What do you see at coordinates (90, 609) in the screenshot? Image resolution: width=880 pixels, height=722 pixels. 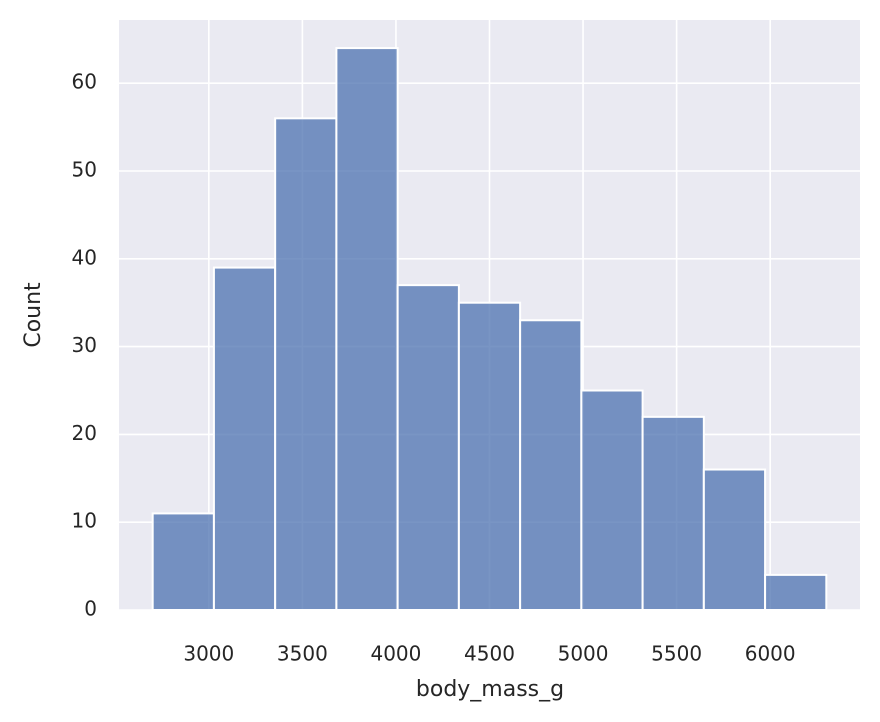 I see `y-tick-label: 0` at bounding box center [90, 609].